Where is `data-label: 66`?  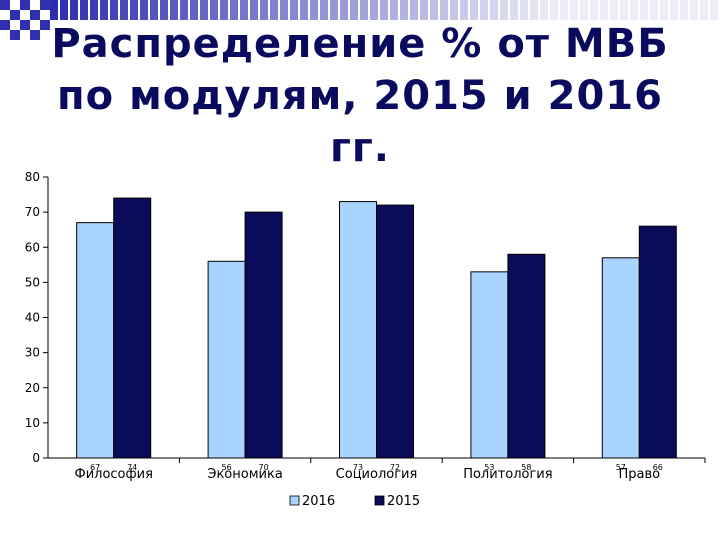
data-label: 66 is located at coordinates (658, 467).